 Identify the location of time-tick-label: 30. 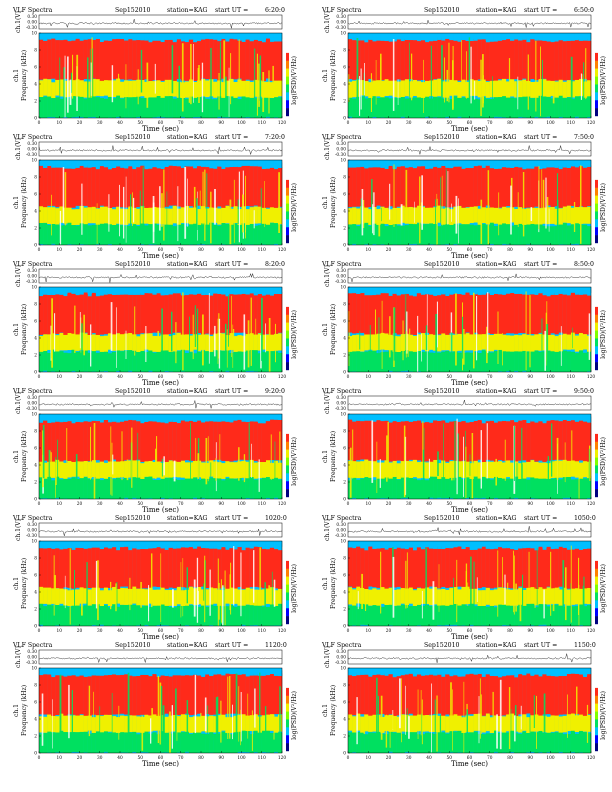
(100, 123).